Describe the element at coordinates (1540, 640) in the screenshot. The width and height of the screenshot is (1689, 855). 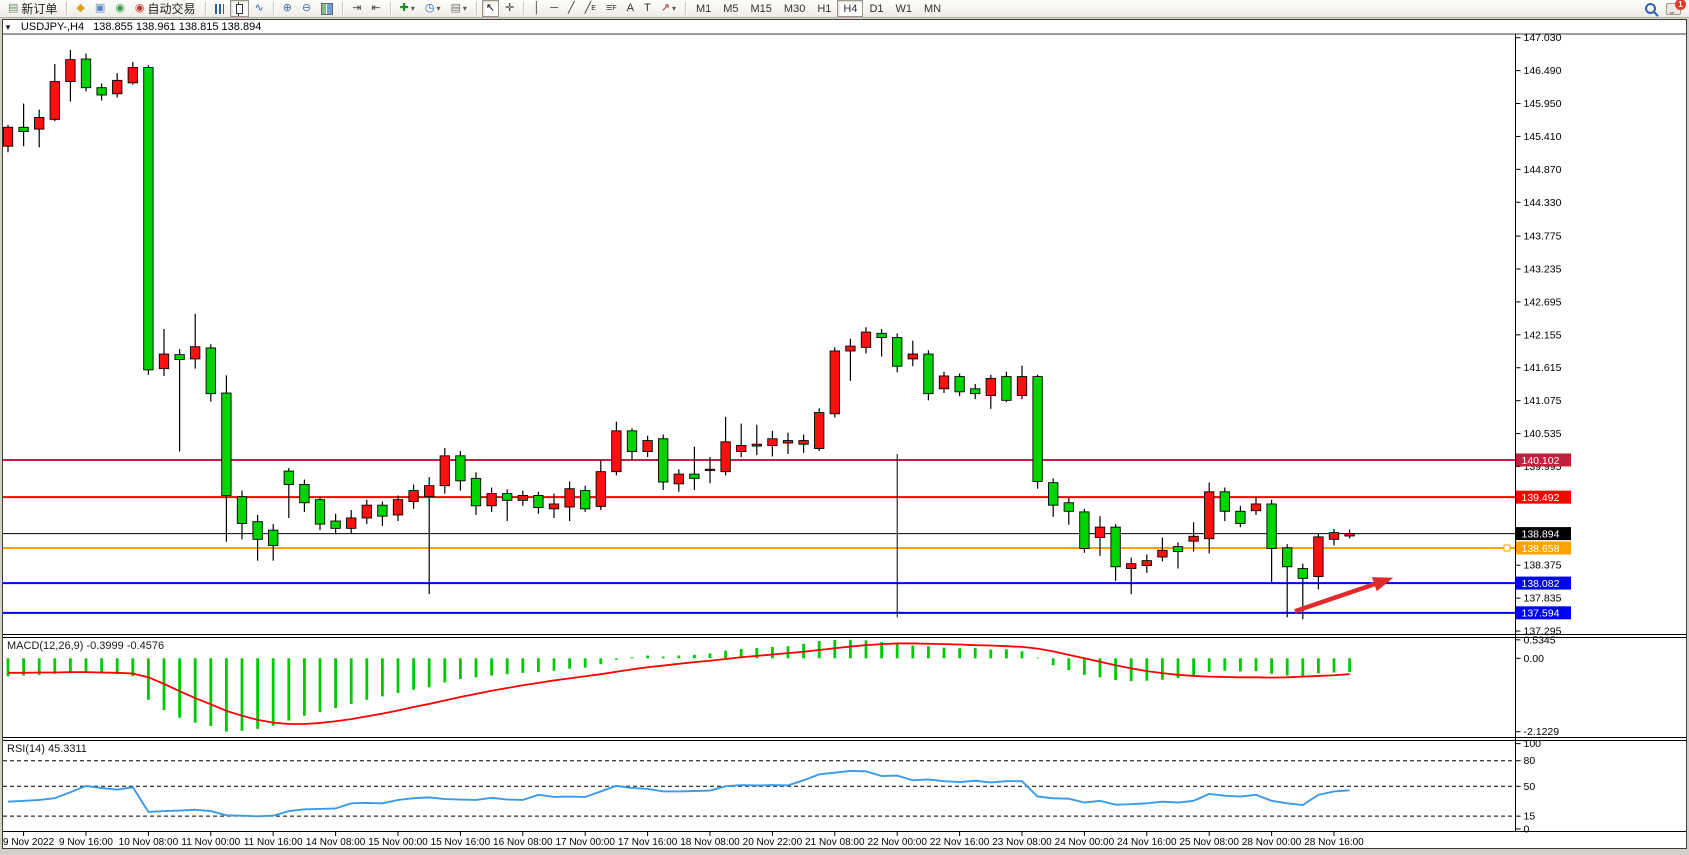
I see `svg-text: 0.5345` at that location.